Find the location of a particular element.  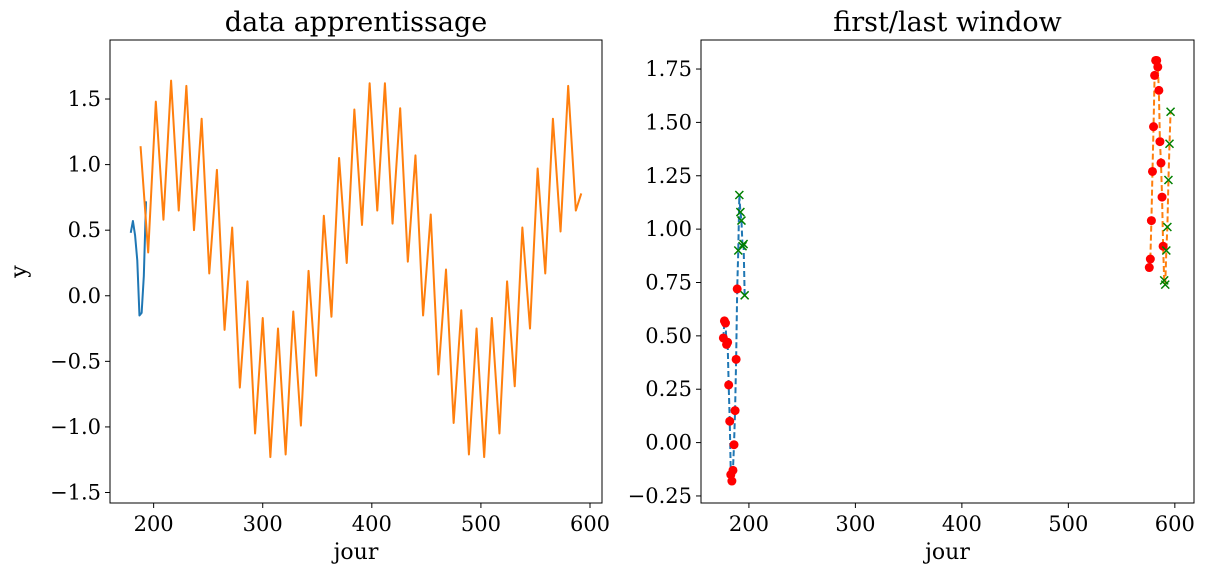

y-tick-label: −1.5 is located at coordinates (75, 493).